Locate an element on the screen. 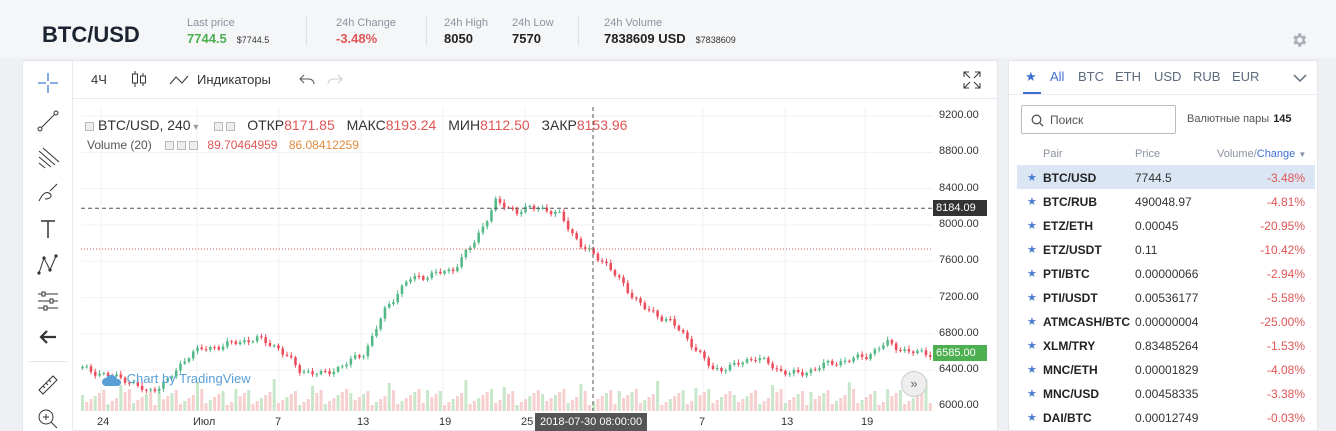 Image resolution: width=1336 pixels, height=431 pixels. table-row: ★ ETZ/ETH 0.00045 -20.95% is located at coordinates (1166, 225).